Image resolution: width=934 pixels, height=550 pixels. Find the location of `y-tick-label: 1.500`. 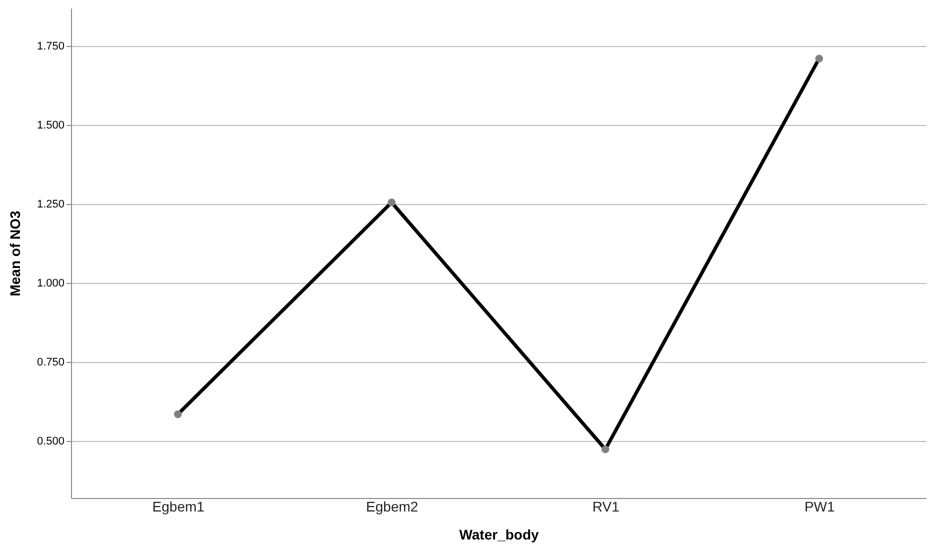

y-tick-label: 1.500 is located at coordinates (50, 125).